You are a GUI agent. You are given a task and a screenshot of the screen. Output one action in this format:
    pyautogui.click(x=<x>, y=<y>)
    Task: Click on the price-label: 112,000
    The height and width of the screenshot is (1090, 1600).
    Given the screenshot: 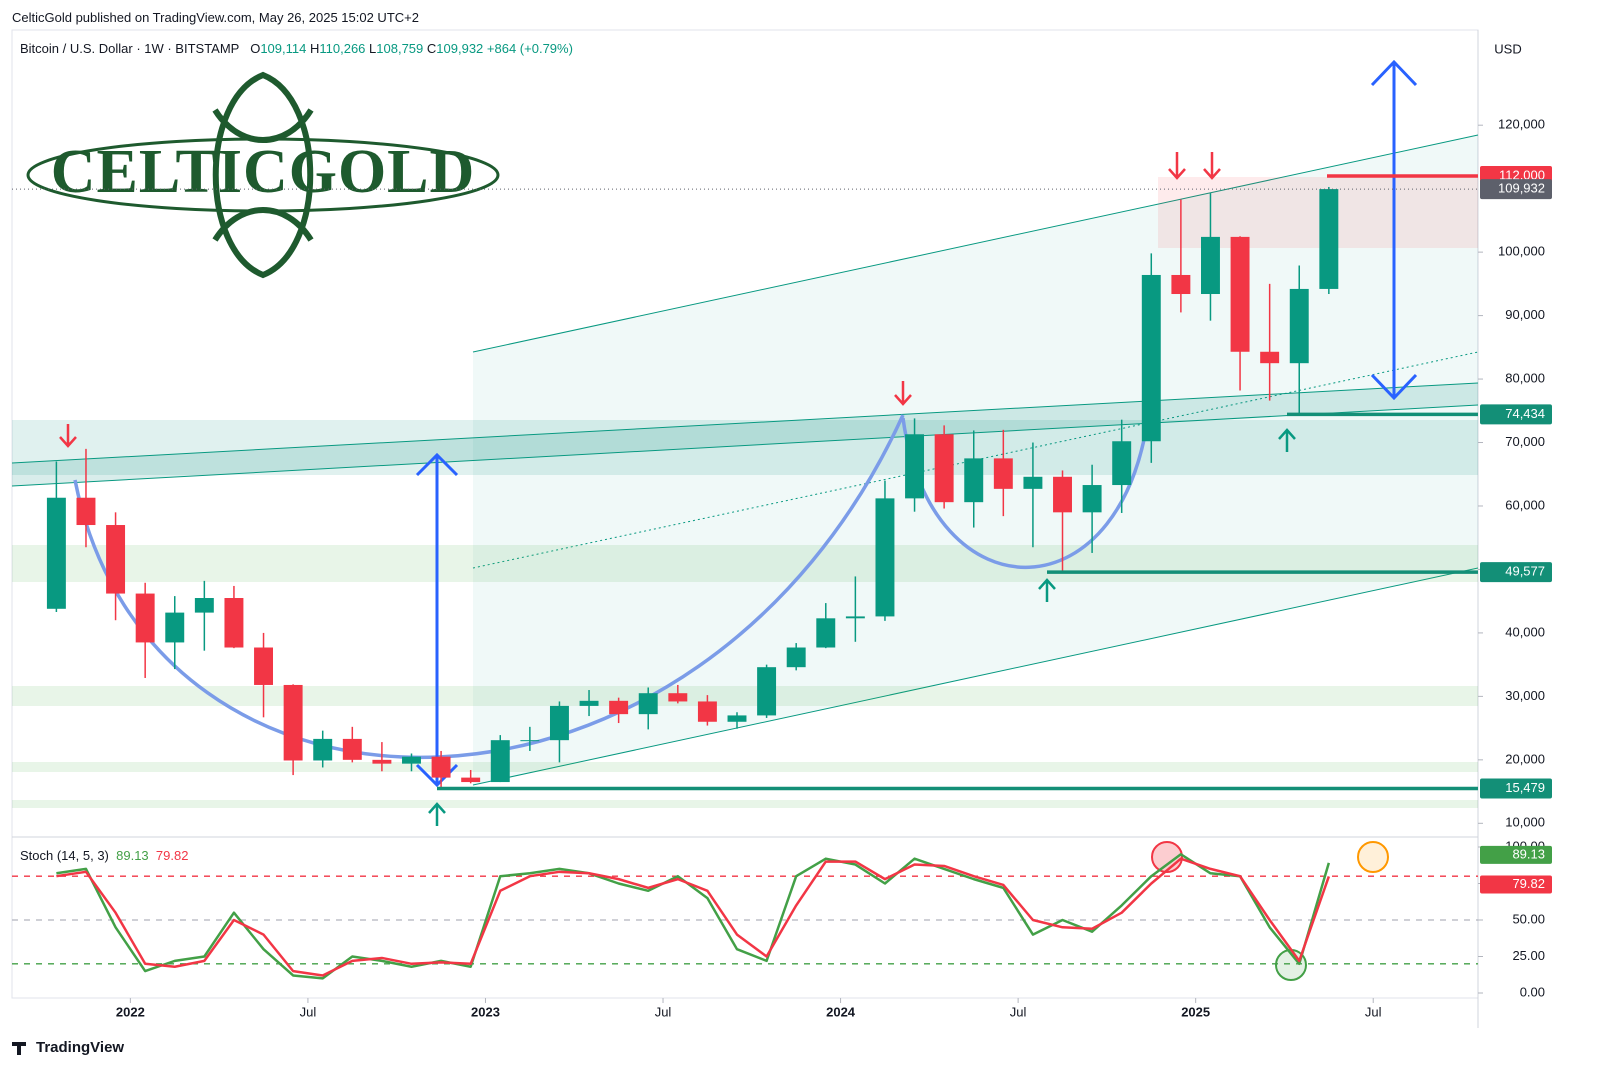 What is the action you would take?
    pyautogui.click(x=1522, y=174)
    